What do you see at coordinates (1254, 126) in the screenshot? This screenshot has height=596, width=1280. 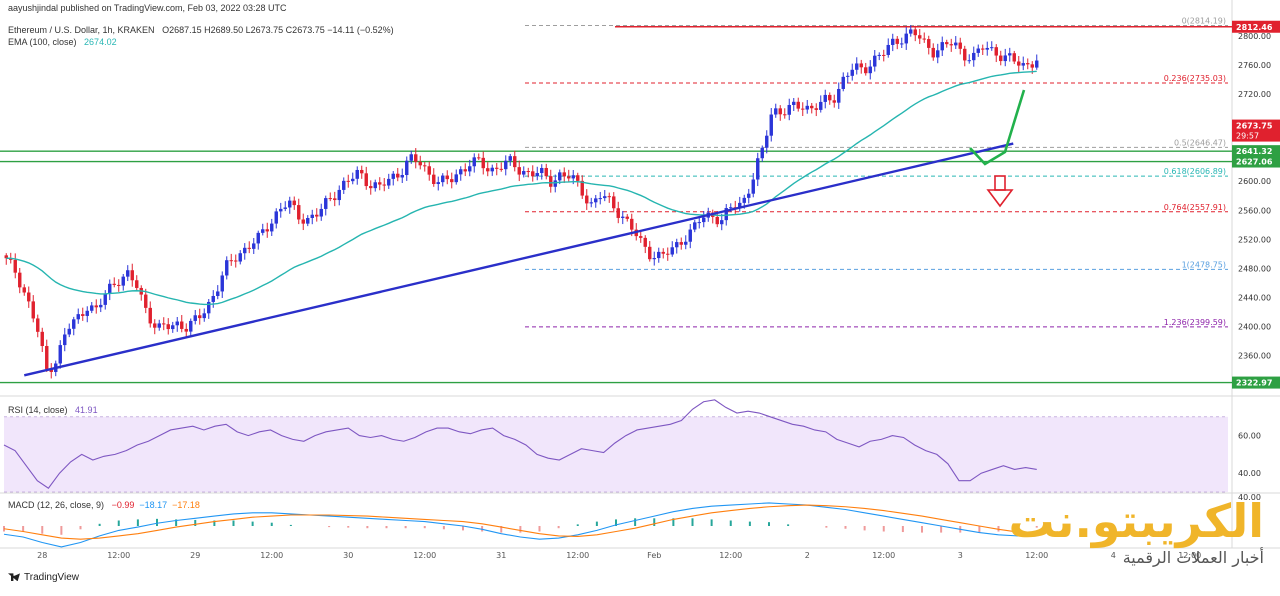 I see `last-price-label: 2673.75` at bounding box center [1254, 126].